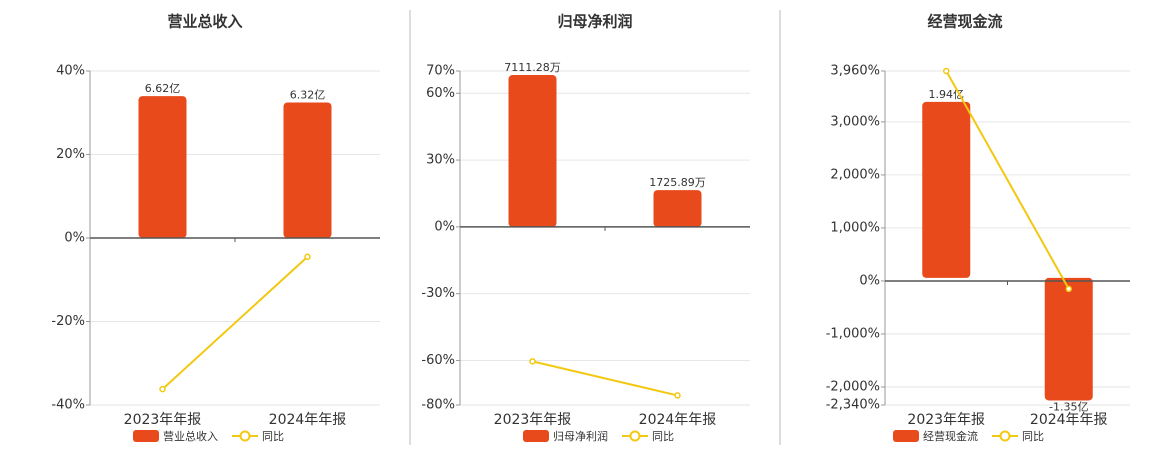 This screenshot has height=450, width=1160. Describe the element at coordinates (438, 405) in the screenshot. I see `y-tick-label: -80%` at that location.